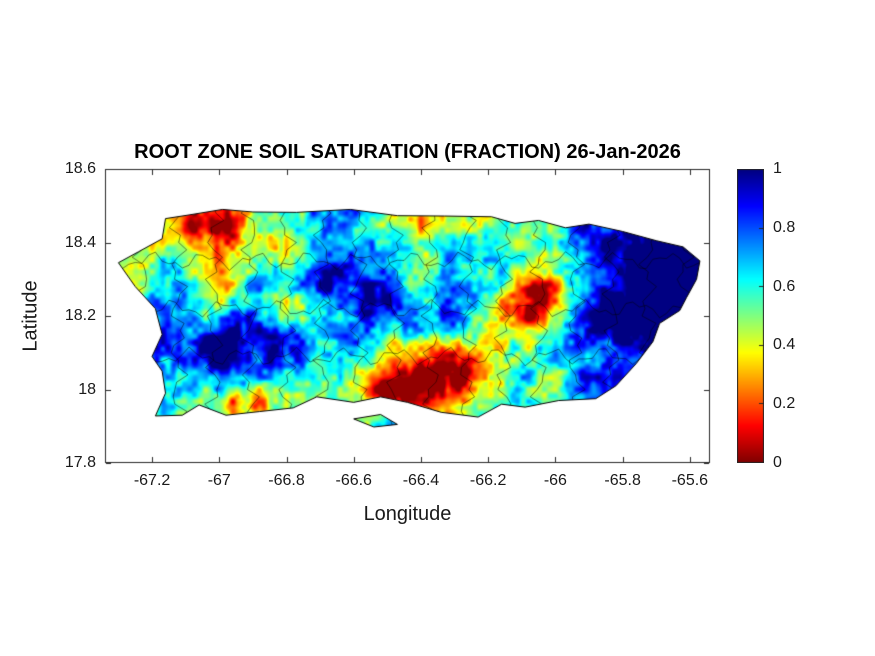 This screenshot has width=875, height=656. What do you see at coordinates (152, 480) in the screenshot?
I see `x-tick-label: -67.2` at bounding box center [152, 480].